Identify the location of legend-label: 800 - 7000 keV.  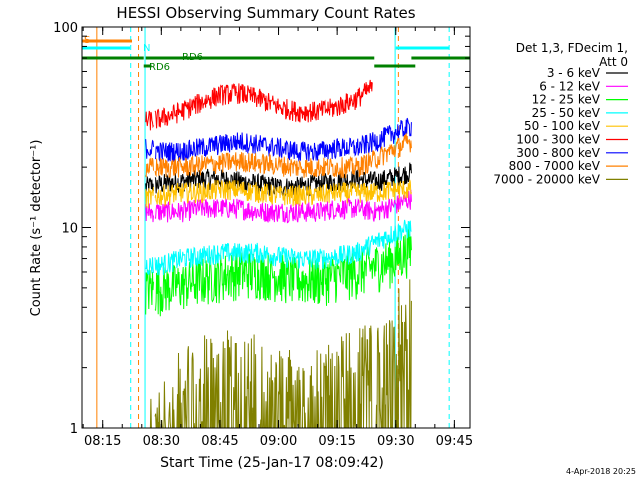
(555, 166).